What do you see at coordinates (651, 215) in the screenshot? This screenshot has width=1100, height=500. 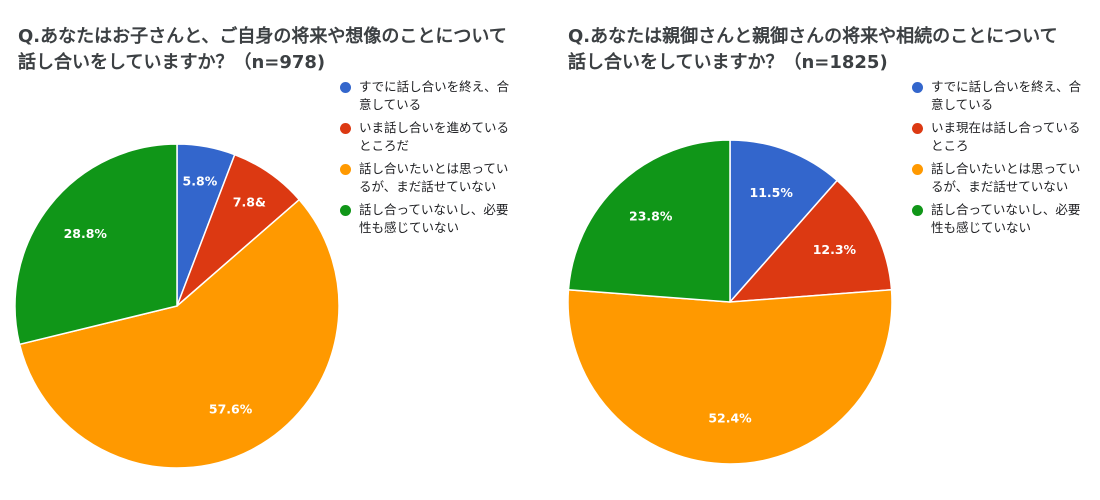 I see `slice-value-label: 23.8%` at bounding box center [651, 215].